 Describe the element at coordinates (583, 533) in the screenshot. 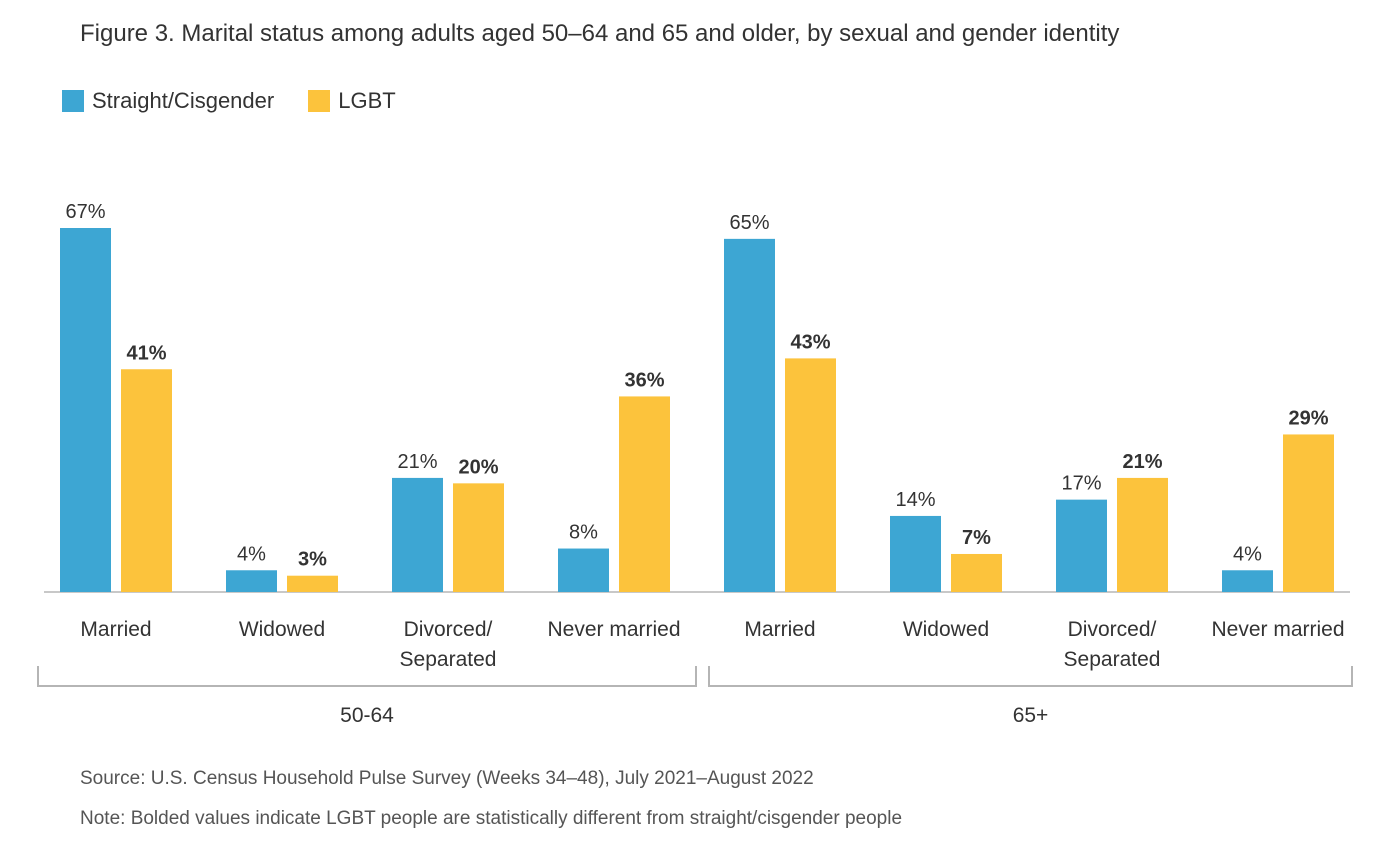

I see `data-label-straight-3: 8%` at that location.